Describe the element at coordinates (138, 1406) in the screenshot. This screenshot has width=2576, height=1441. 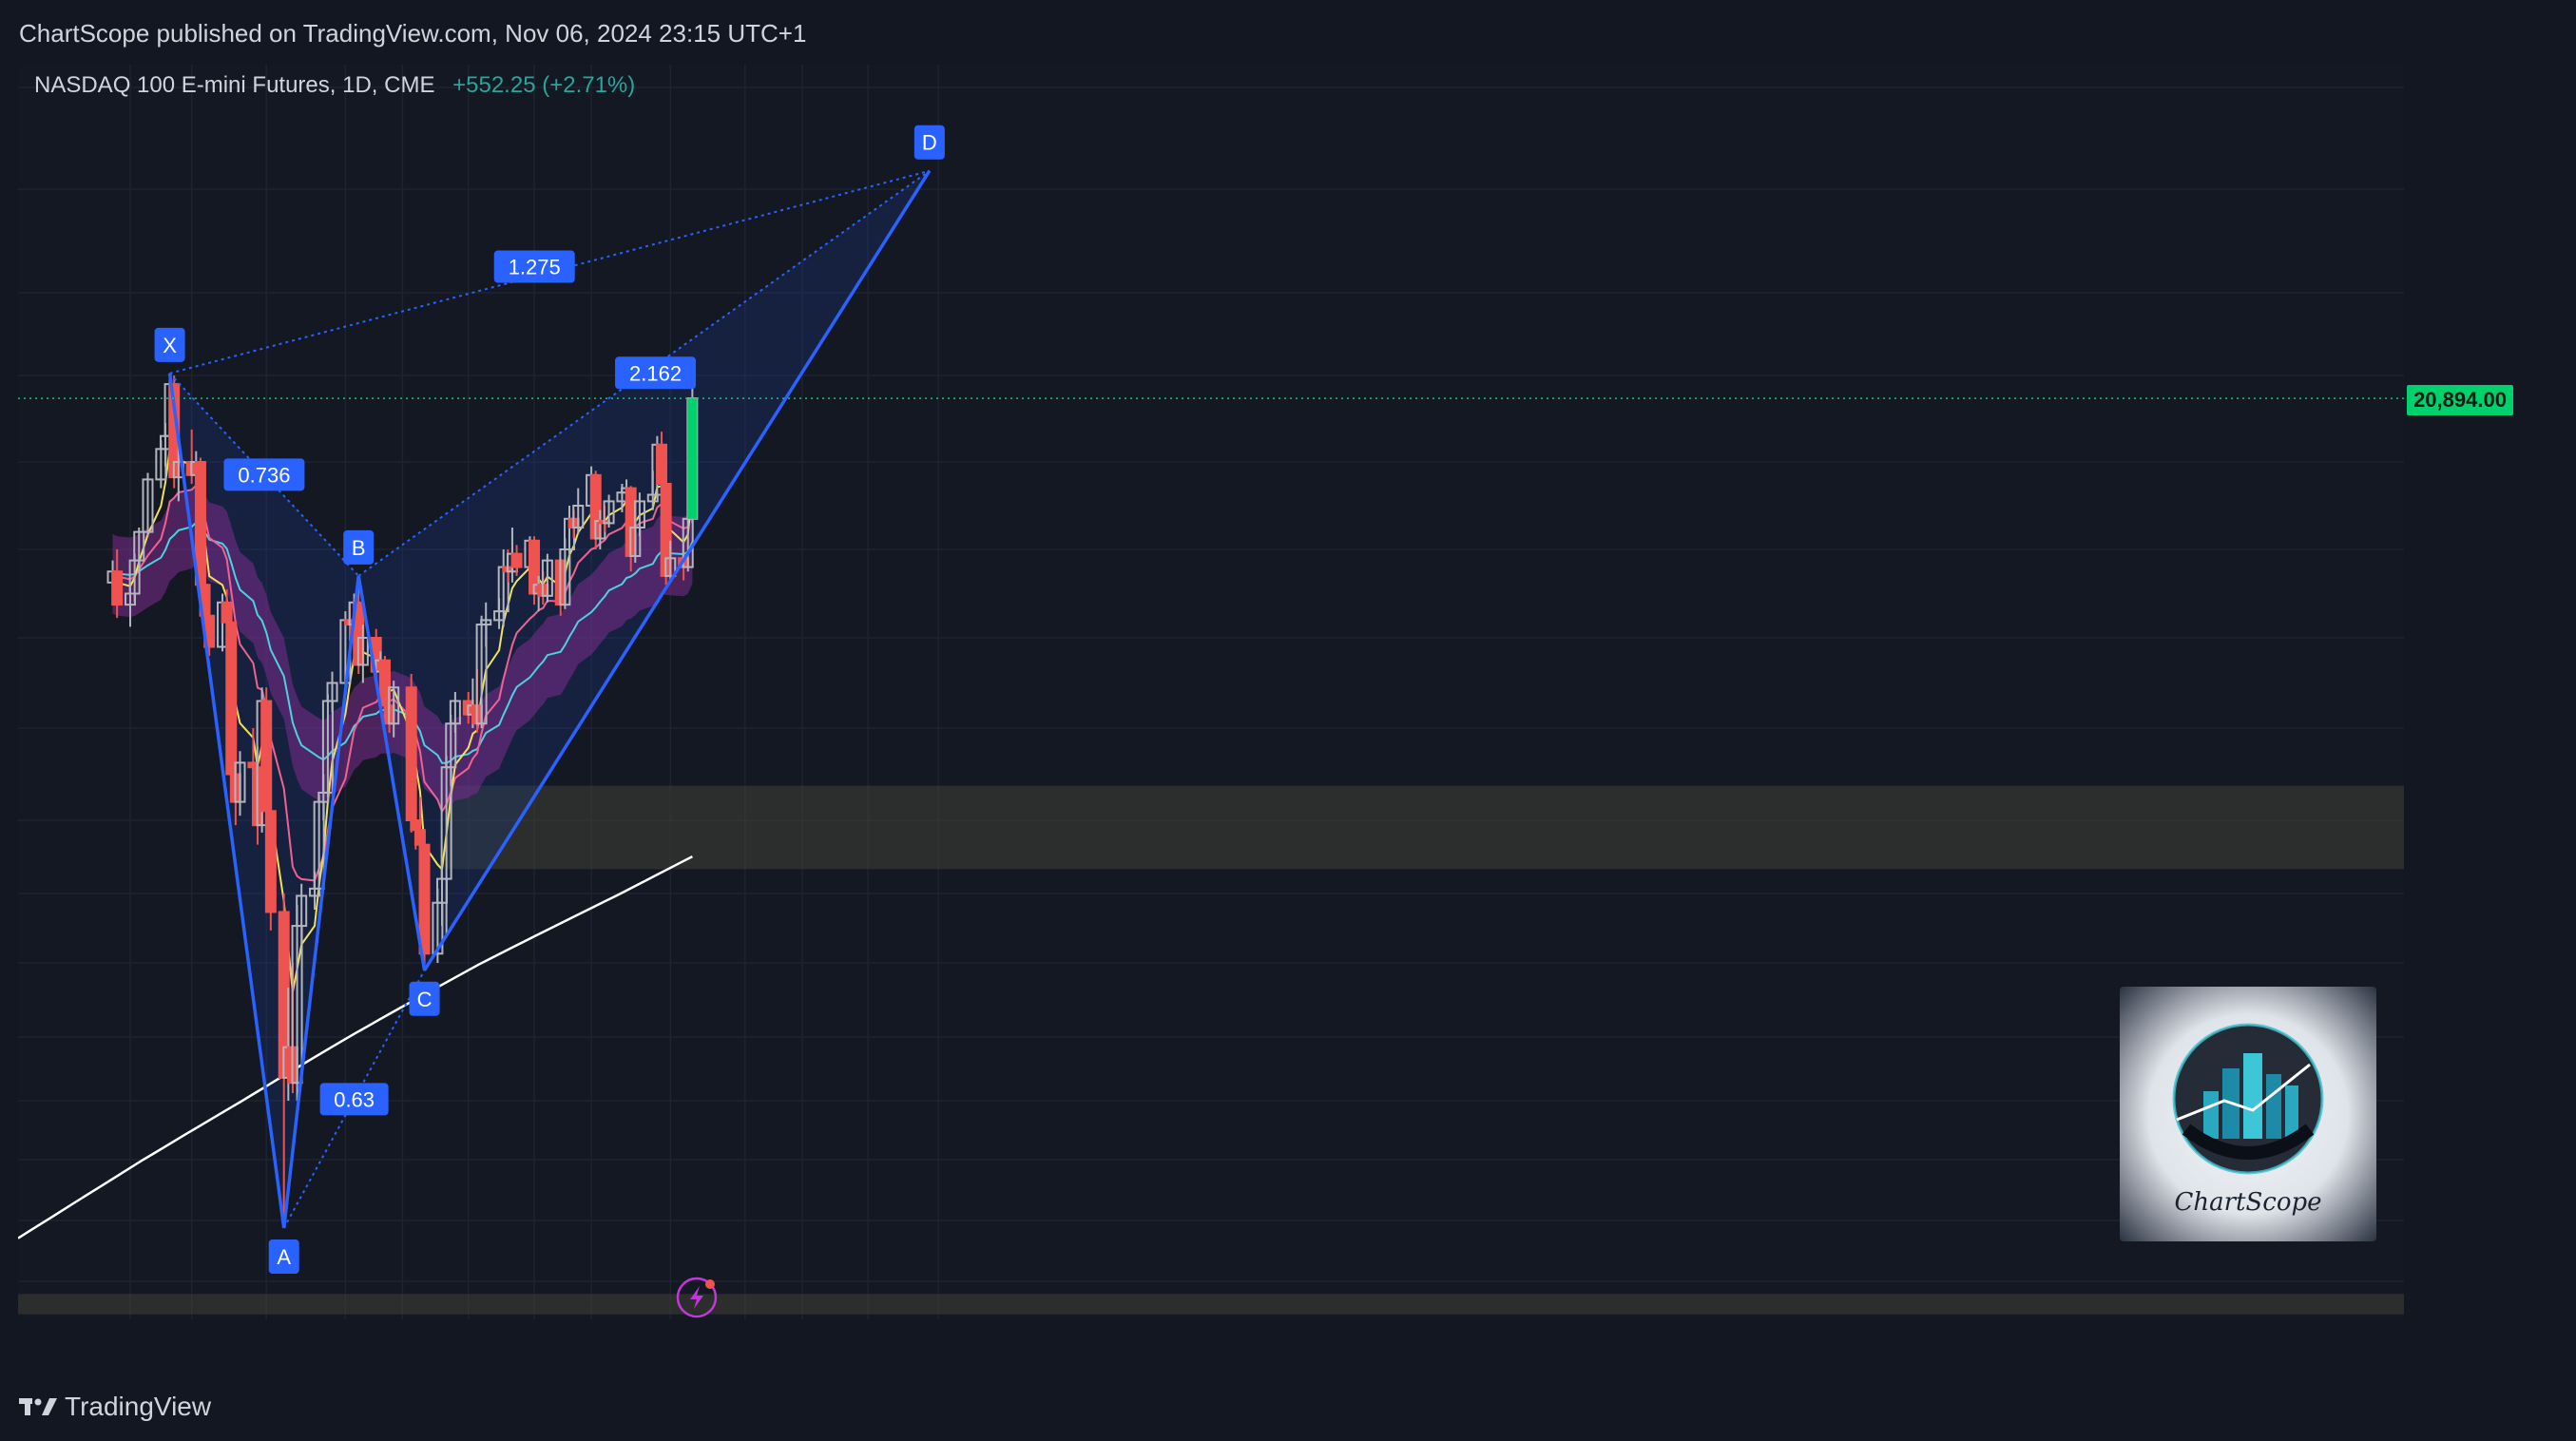
I see `tradingview-label: TradingView` at that location.